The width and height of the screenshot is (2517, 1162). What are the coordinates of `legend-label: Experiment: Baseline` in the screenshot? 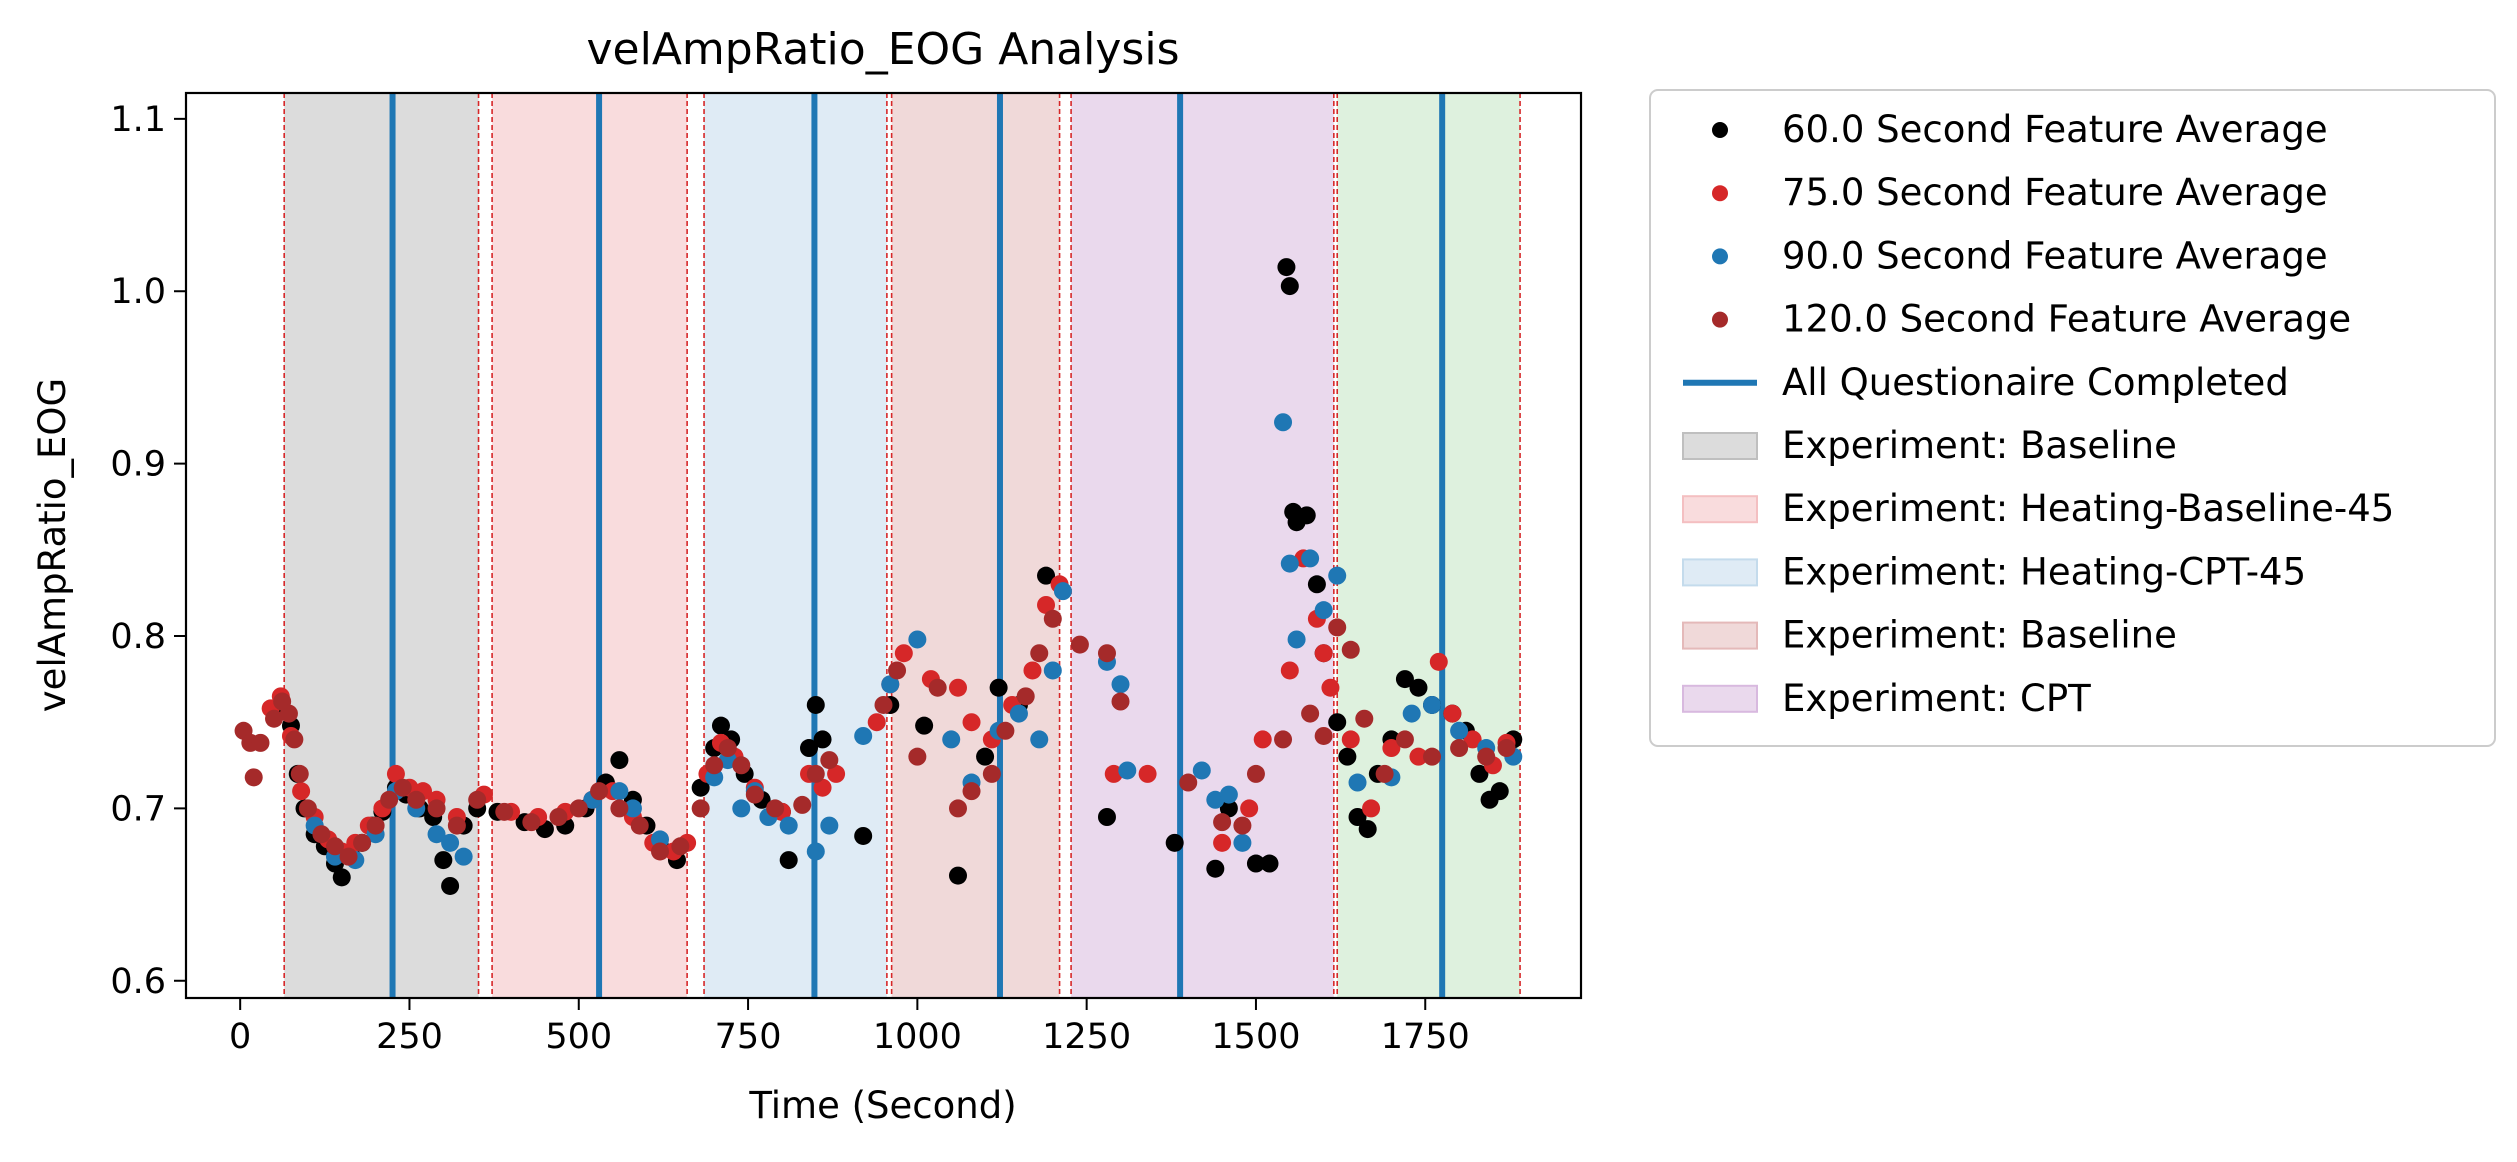 It's located at (1979, 635).